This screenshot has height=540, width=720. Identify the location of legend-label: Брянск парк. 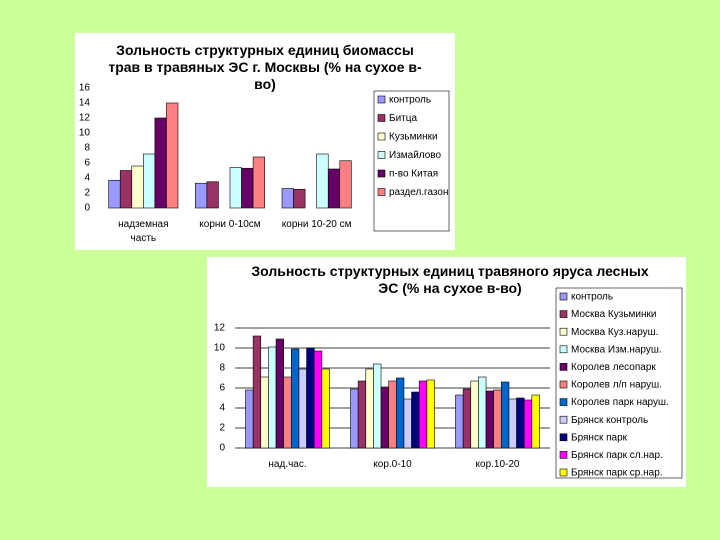
(599, 437).